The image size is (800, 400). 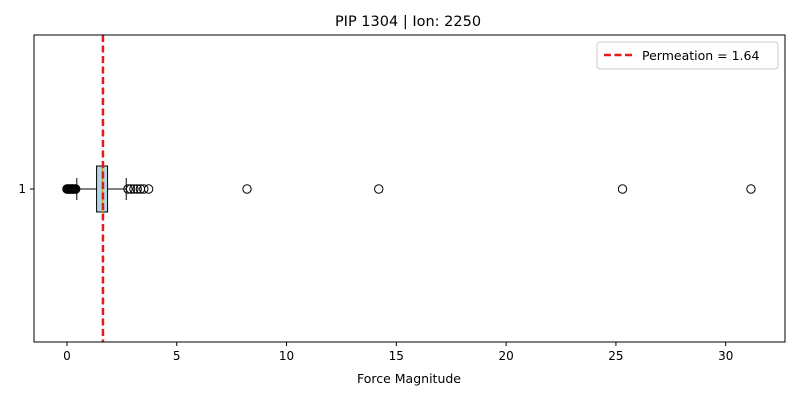 I want to click on legend-entry: Permeation = 1.64, so click(x=700, y=55).